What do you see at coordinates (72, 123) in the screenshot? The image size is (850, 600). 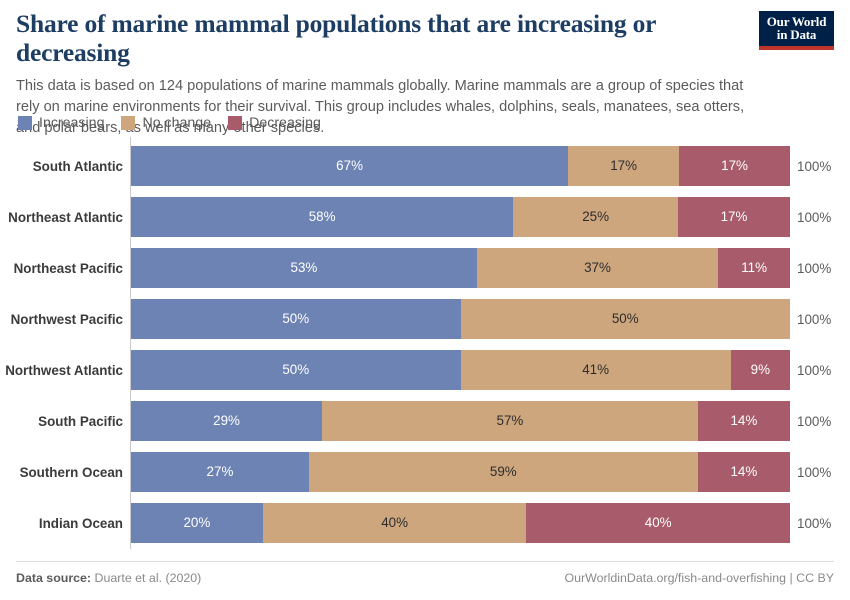 I see `legend-item-label: Increasing` at bounding box center [72, 123].